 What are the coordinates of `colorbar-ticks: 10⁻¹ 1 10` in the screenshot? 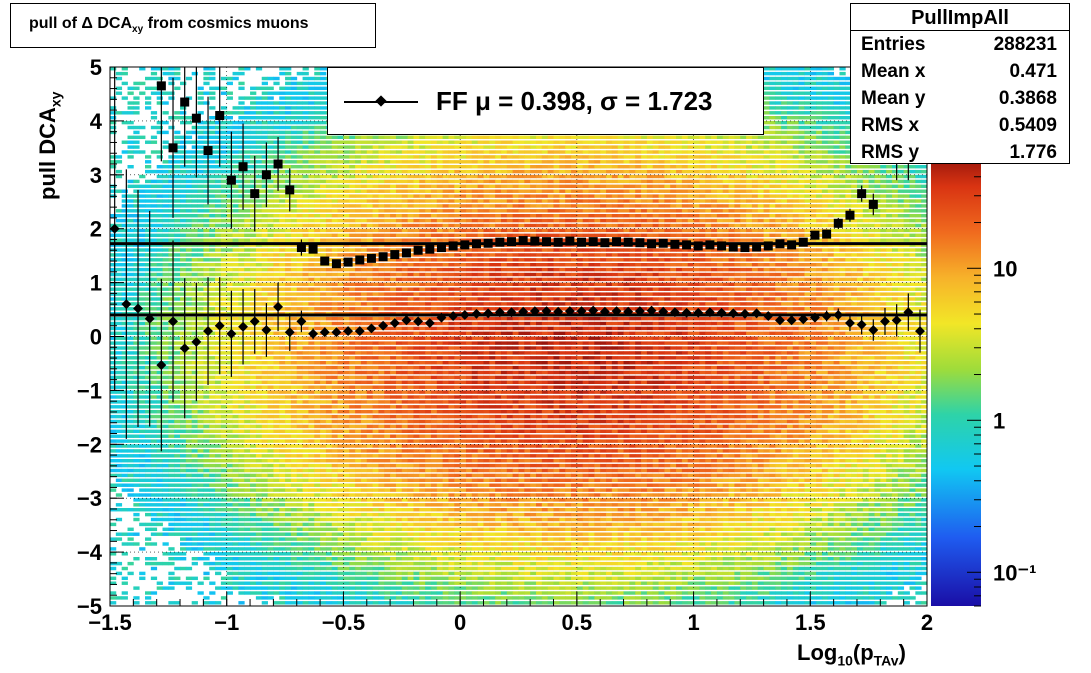 It's located at (1001, 378).